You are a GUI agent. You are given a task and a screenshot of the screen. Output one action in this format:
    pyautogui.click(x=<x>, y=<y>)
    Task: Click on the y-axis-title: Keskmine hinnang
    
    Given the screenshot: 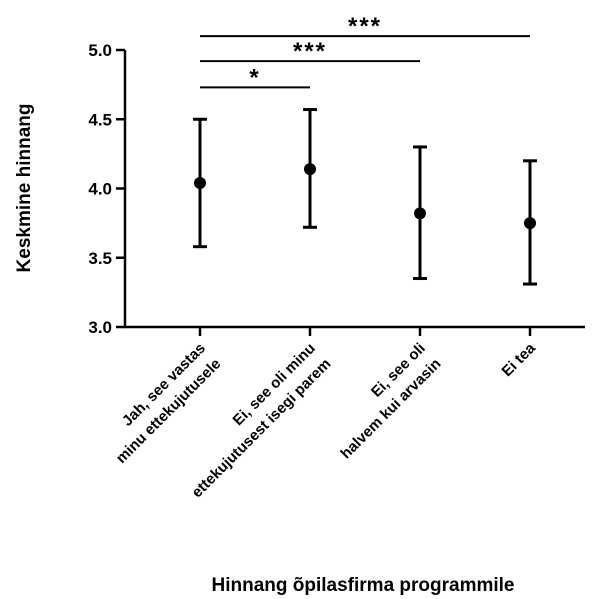 What is the action you would take?
    pyautogui.click(x=24, y=188)
    